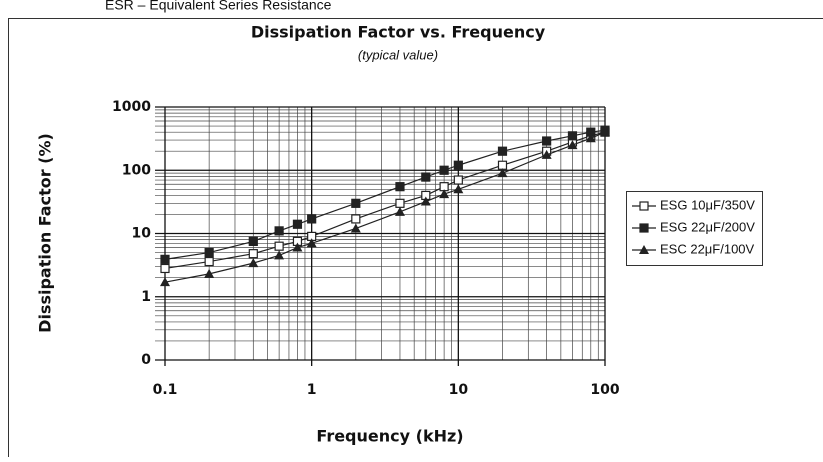 The height and width of the screenshot is (462, 823). Describe the element at coordinates (146, 360) in the screenshot. I see `y-tick-label: 0` at that location.